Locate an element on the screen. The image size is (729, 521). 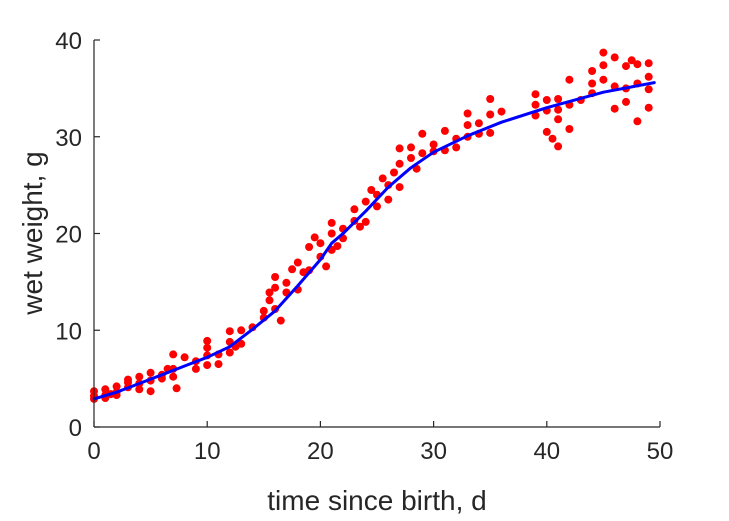
x-tick-label: 30 is located at coordinates (433, 451).